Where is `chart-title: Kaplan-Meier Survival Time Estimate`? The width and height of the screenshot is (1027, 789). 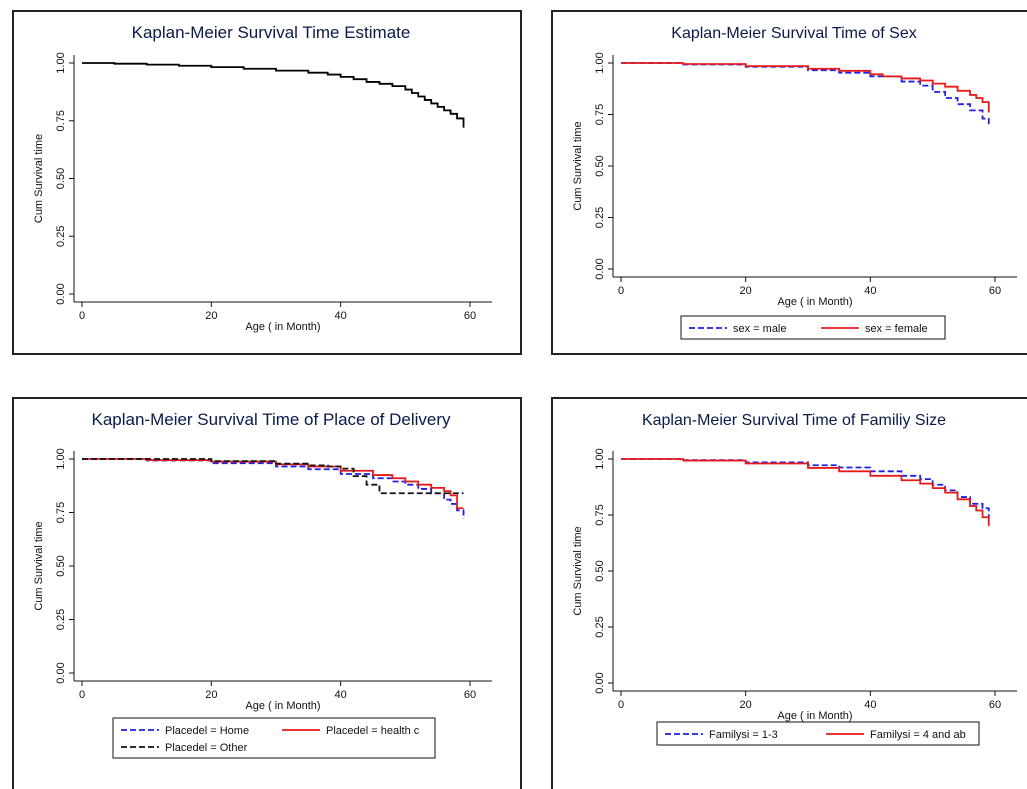
chart-title: Kaplan-Meier Survival Time Estimate is located at coordinates (271, 32).